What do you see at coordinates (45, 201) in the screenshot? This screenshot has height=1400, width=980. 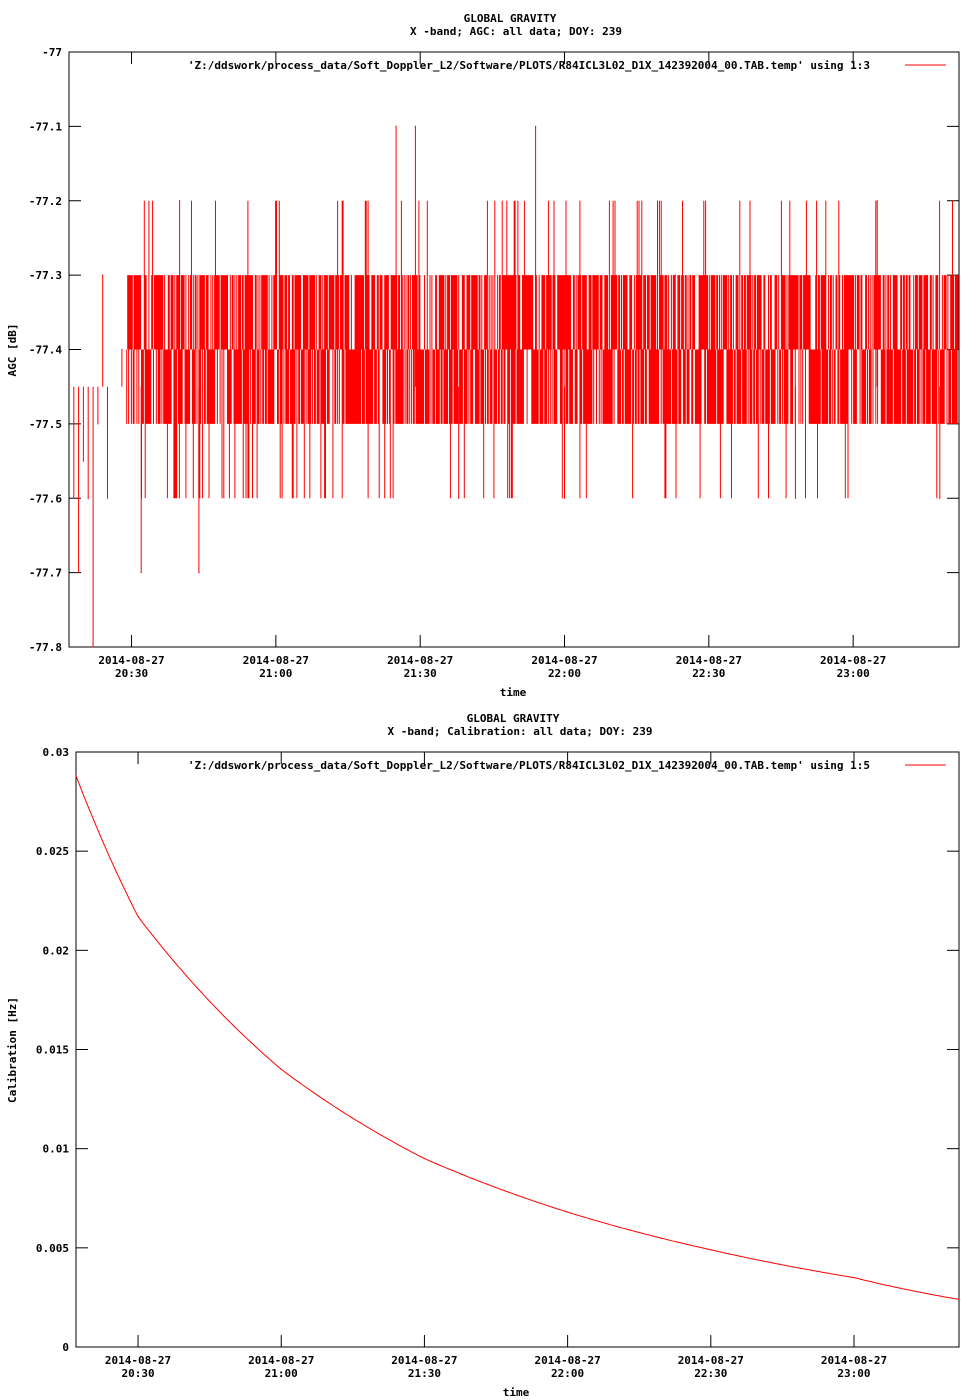 I see `y-tick-label: -77.2` at bounding box center [45, 201].